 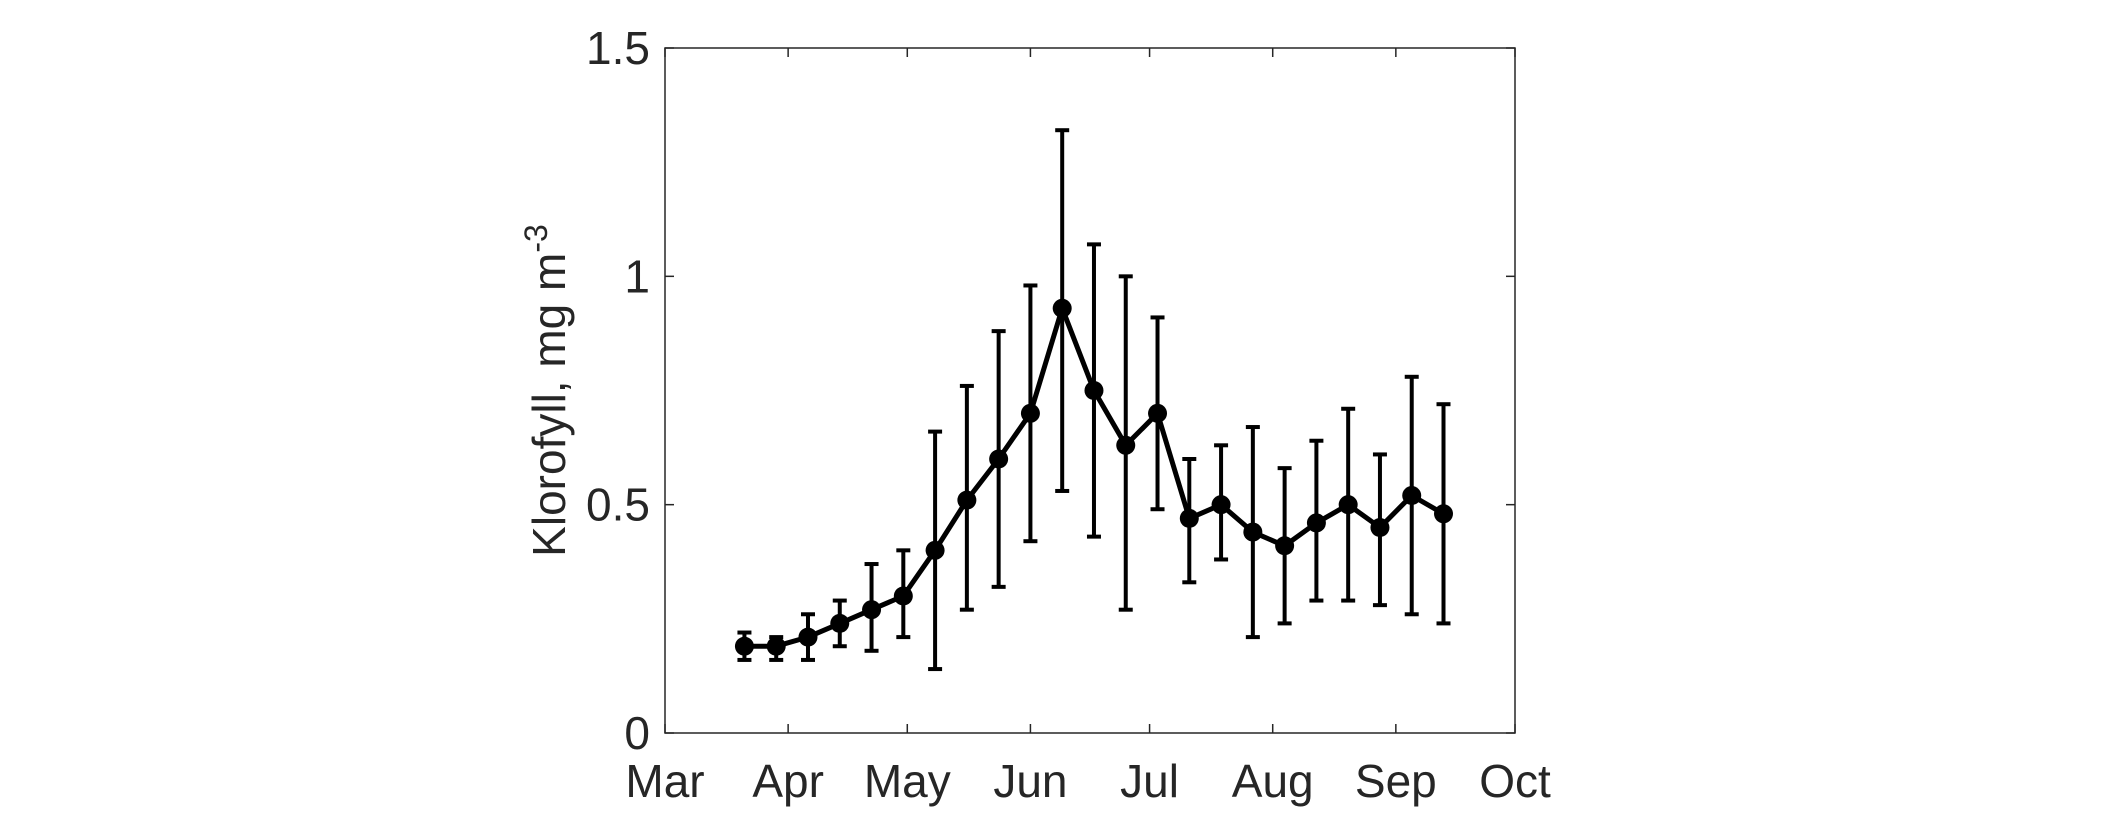 What do you see at coordinates (1515, 781) in the screenshot?
I see `x-tick-label: Oct` at bounding box center [1515, 781].